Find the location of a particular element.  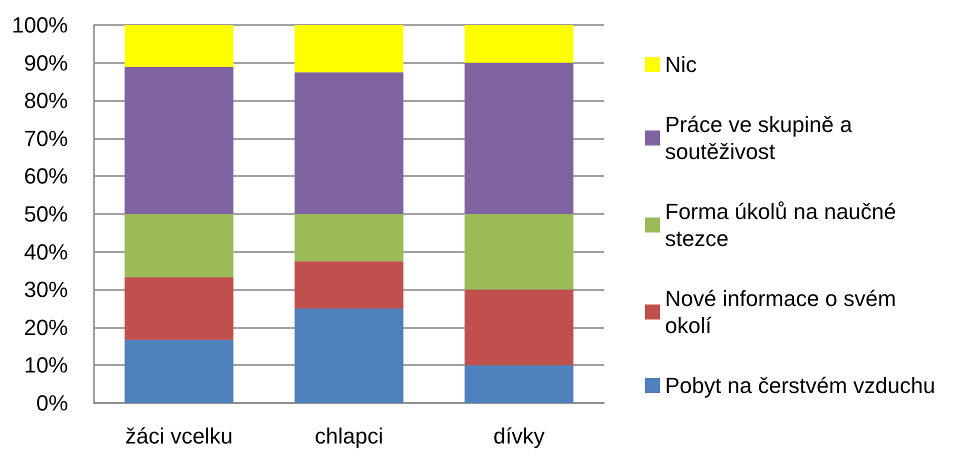

legend-label: Pobyt na čerstvém vzduchu is located at coordinates (800, 385).